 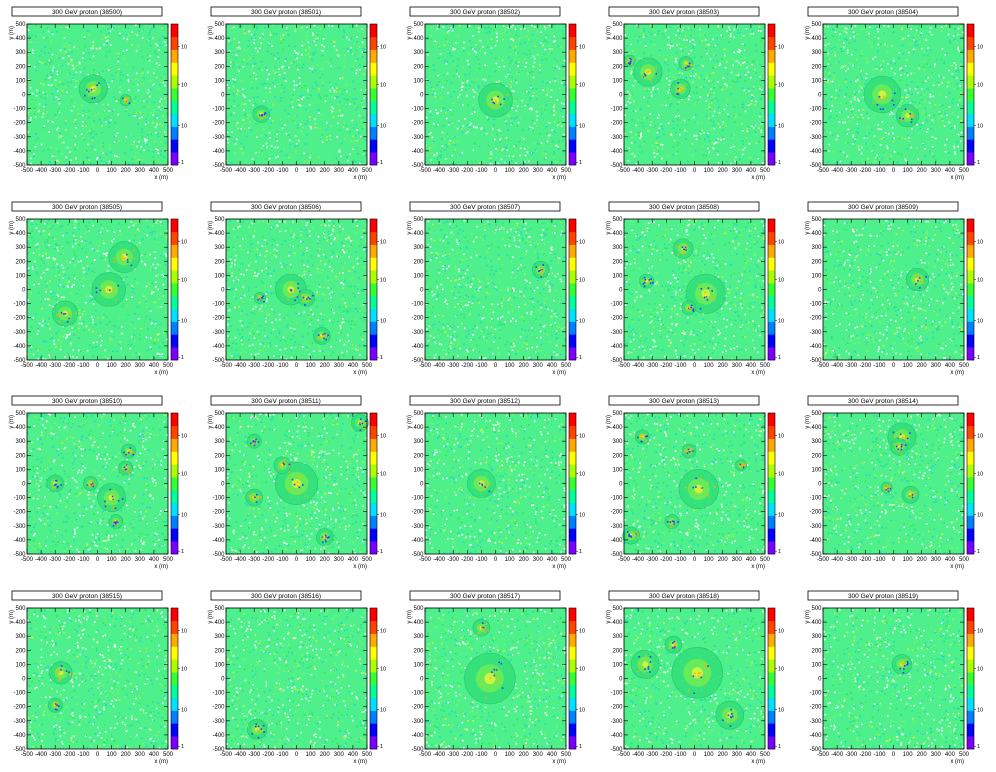 I want to click on noise-texture, so click(x=496, y=678).